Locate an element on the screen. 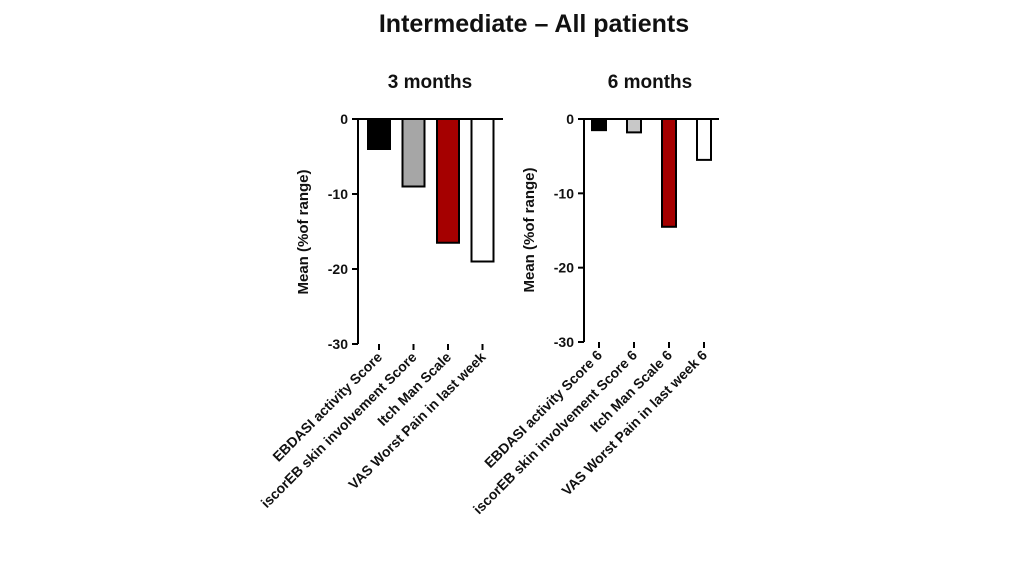 This screenshot has height=576, width=1024. page-title: Intermediate – All patients is located at coordinates (534, 24).